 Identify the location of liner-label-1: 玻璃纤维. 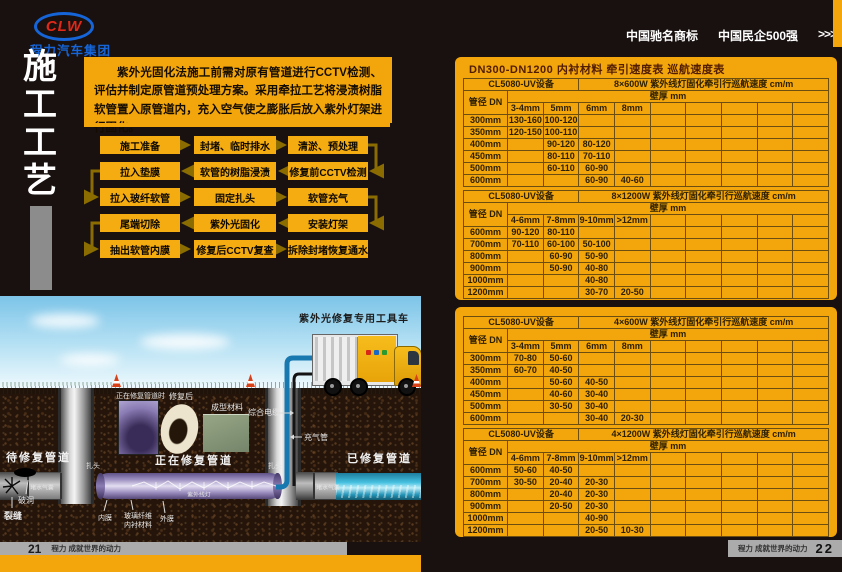
(138, 516).